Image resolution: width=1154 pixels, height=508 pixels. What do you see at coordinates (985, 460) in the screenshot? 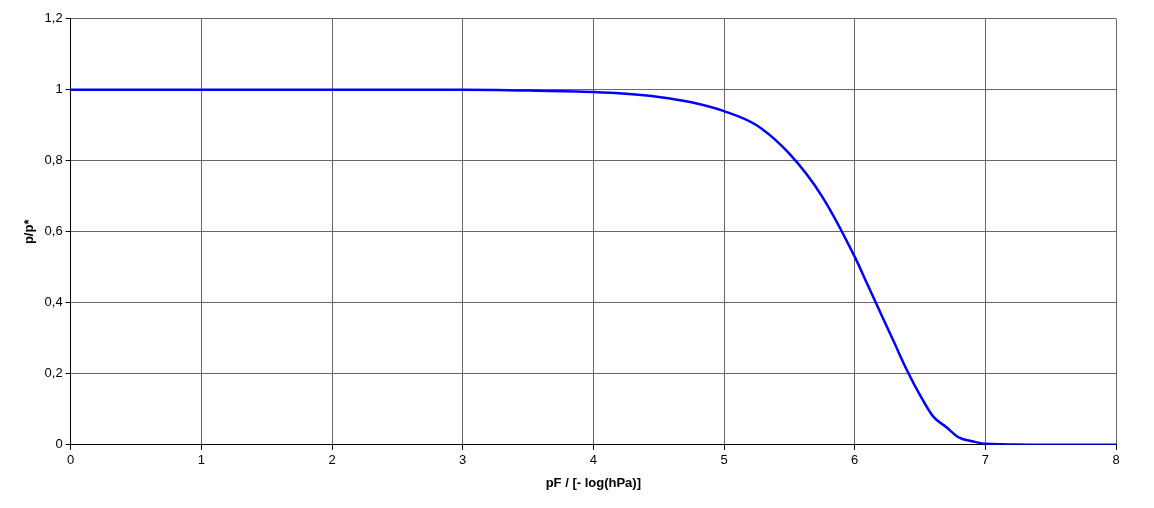
I see `x-tick-label: 7` at bounding box center [985, 460].